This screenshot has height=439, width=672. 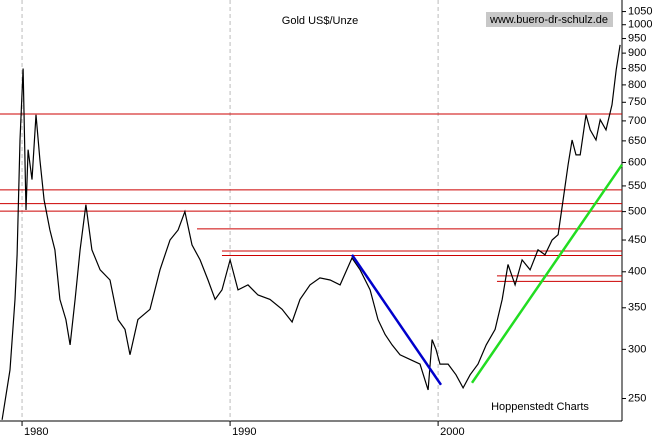 What do you see at coordinates (244, 432) in the screenshot?
I see `x-tick-label: 1990` at bounding box center [244, 432].